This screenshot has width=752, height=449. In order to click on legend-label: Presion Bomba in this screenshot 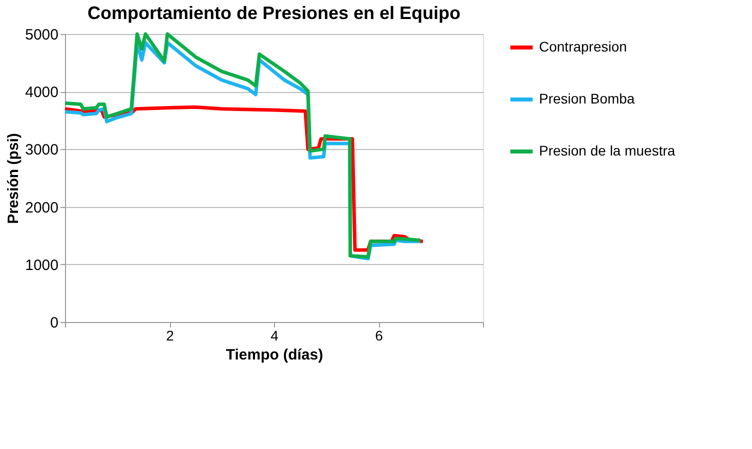, I will do `click(587, 98)`.